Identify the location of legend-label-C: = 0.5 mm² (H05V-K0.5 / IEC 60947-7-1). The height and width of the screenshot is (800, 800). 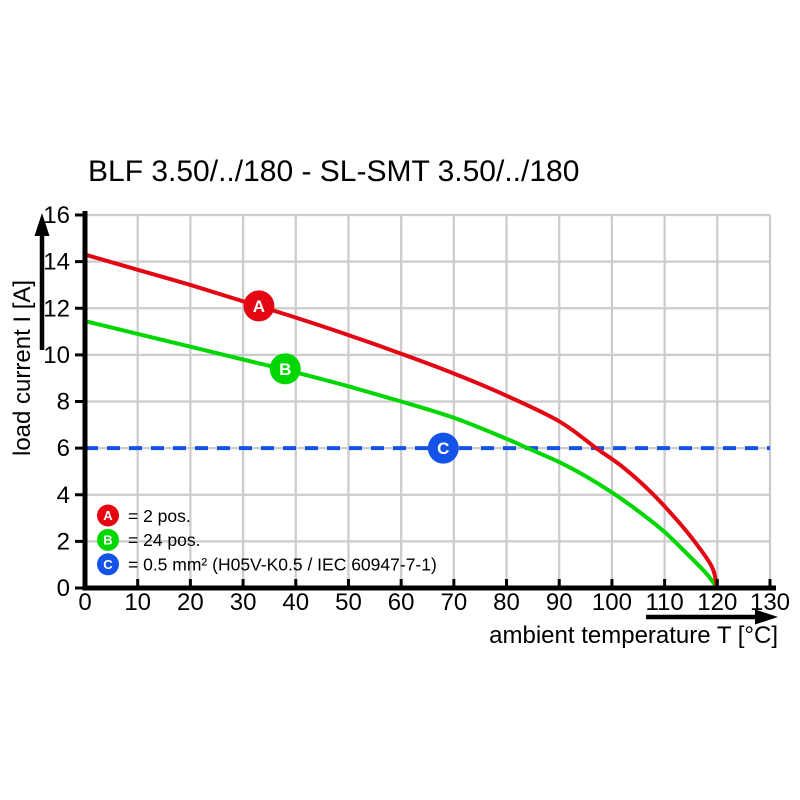
(282, 565).